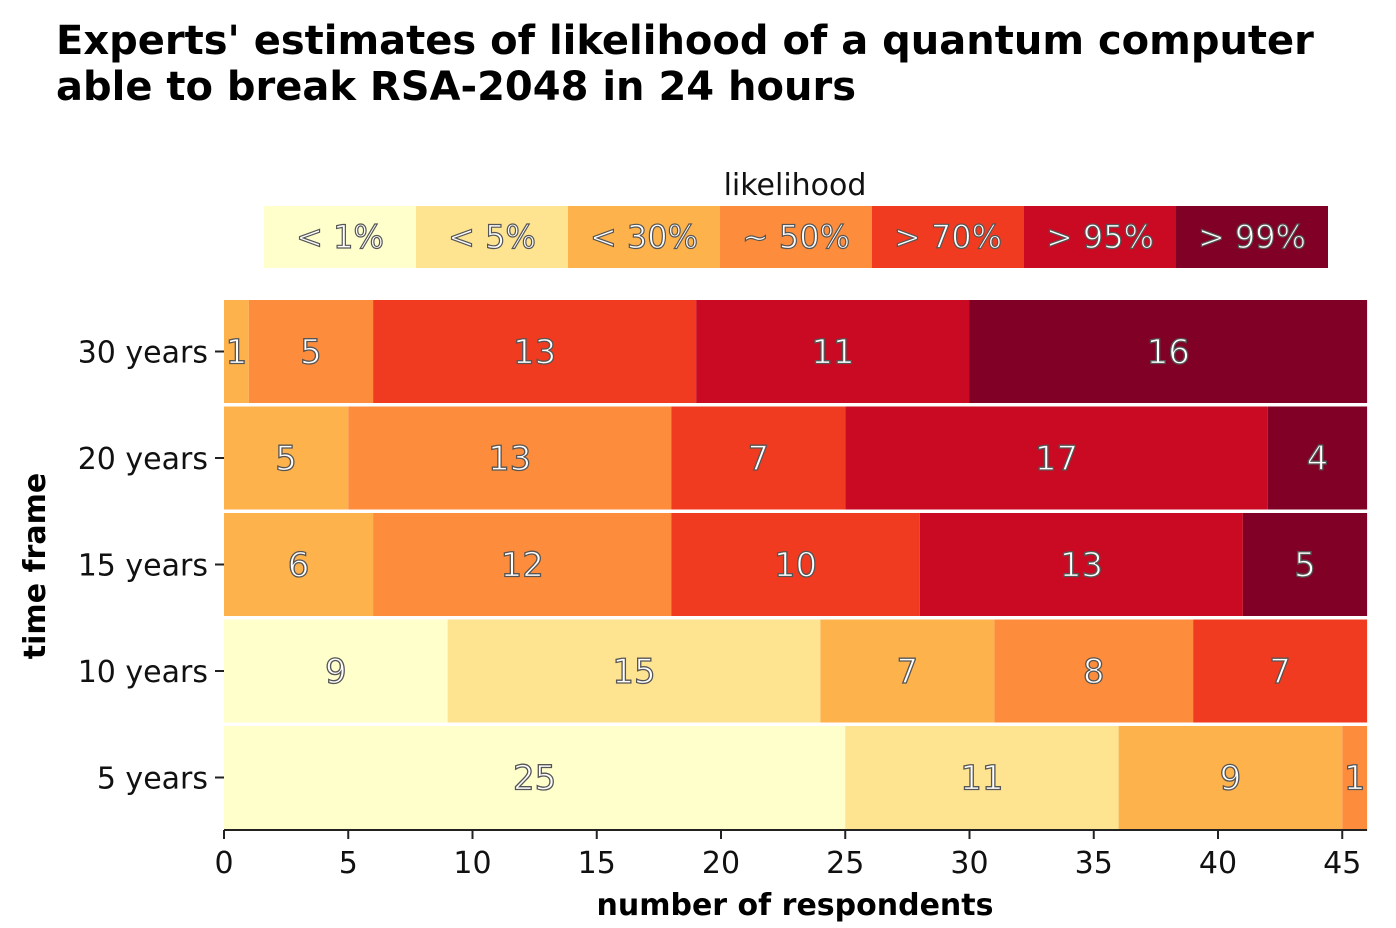 The image size is (1396, 928). I want to click on x-axis-title: number of respondents, so click(795, 905).